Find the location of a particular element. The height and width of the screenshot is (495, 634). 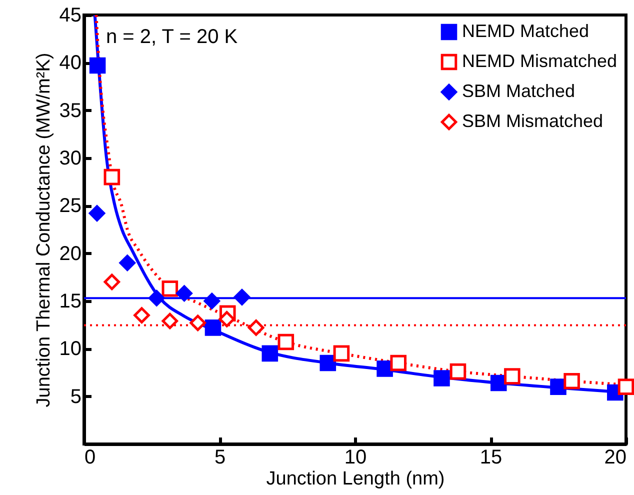

y-tick-label: 10 is located at coordinates (70, 349).